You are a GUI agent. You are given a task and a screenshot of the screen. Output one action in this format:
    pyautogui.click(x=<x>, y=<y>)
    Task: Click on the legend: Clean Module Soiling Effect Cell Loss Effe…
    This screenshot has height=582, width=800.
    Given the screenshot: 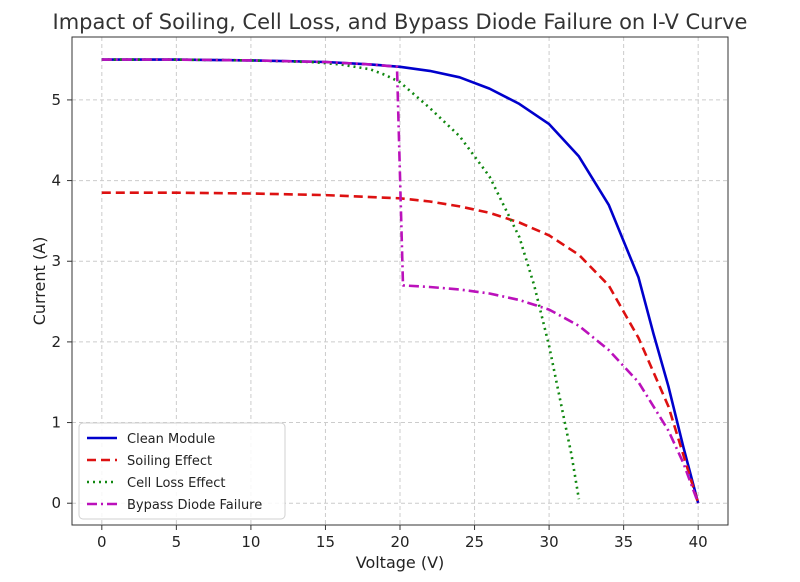 What is the action you would take?
    pyautogui.click(x=182, y=471)
    